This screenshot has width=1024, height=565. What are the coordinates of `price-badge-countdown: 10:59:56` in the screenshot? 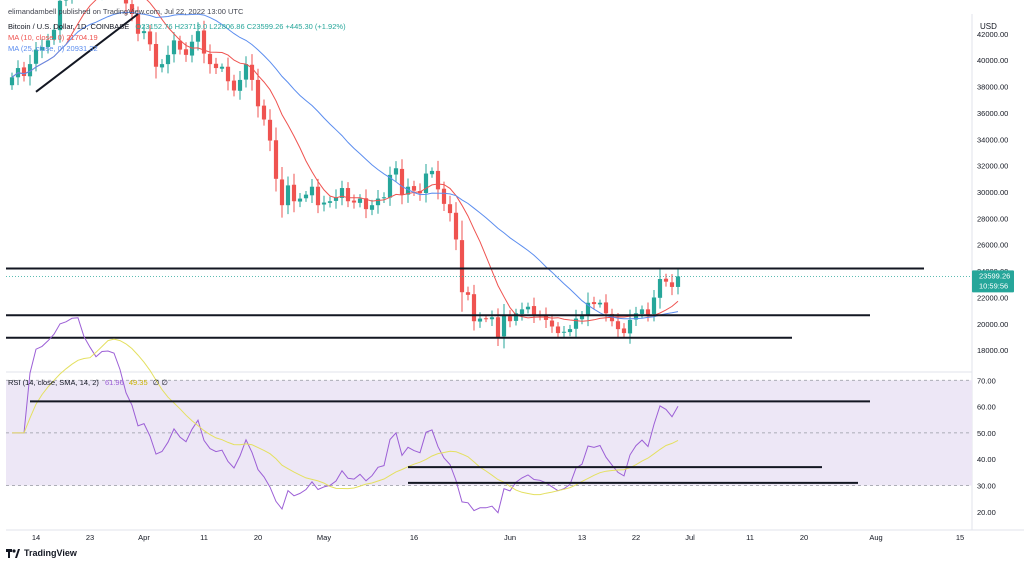 It's located at (993, 285).